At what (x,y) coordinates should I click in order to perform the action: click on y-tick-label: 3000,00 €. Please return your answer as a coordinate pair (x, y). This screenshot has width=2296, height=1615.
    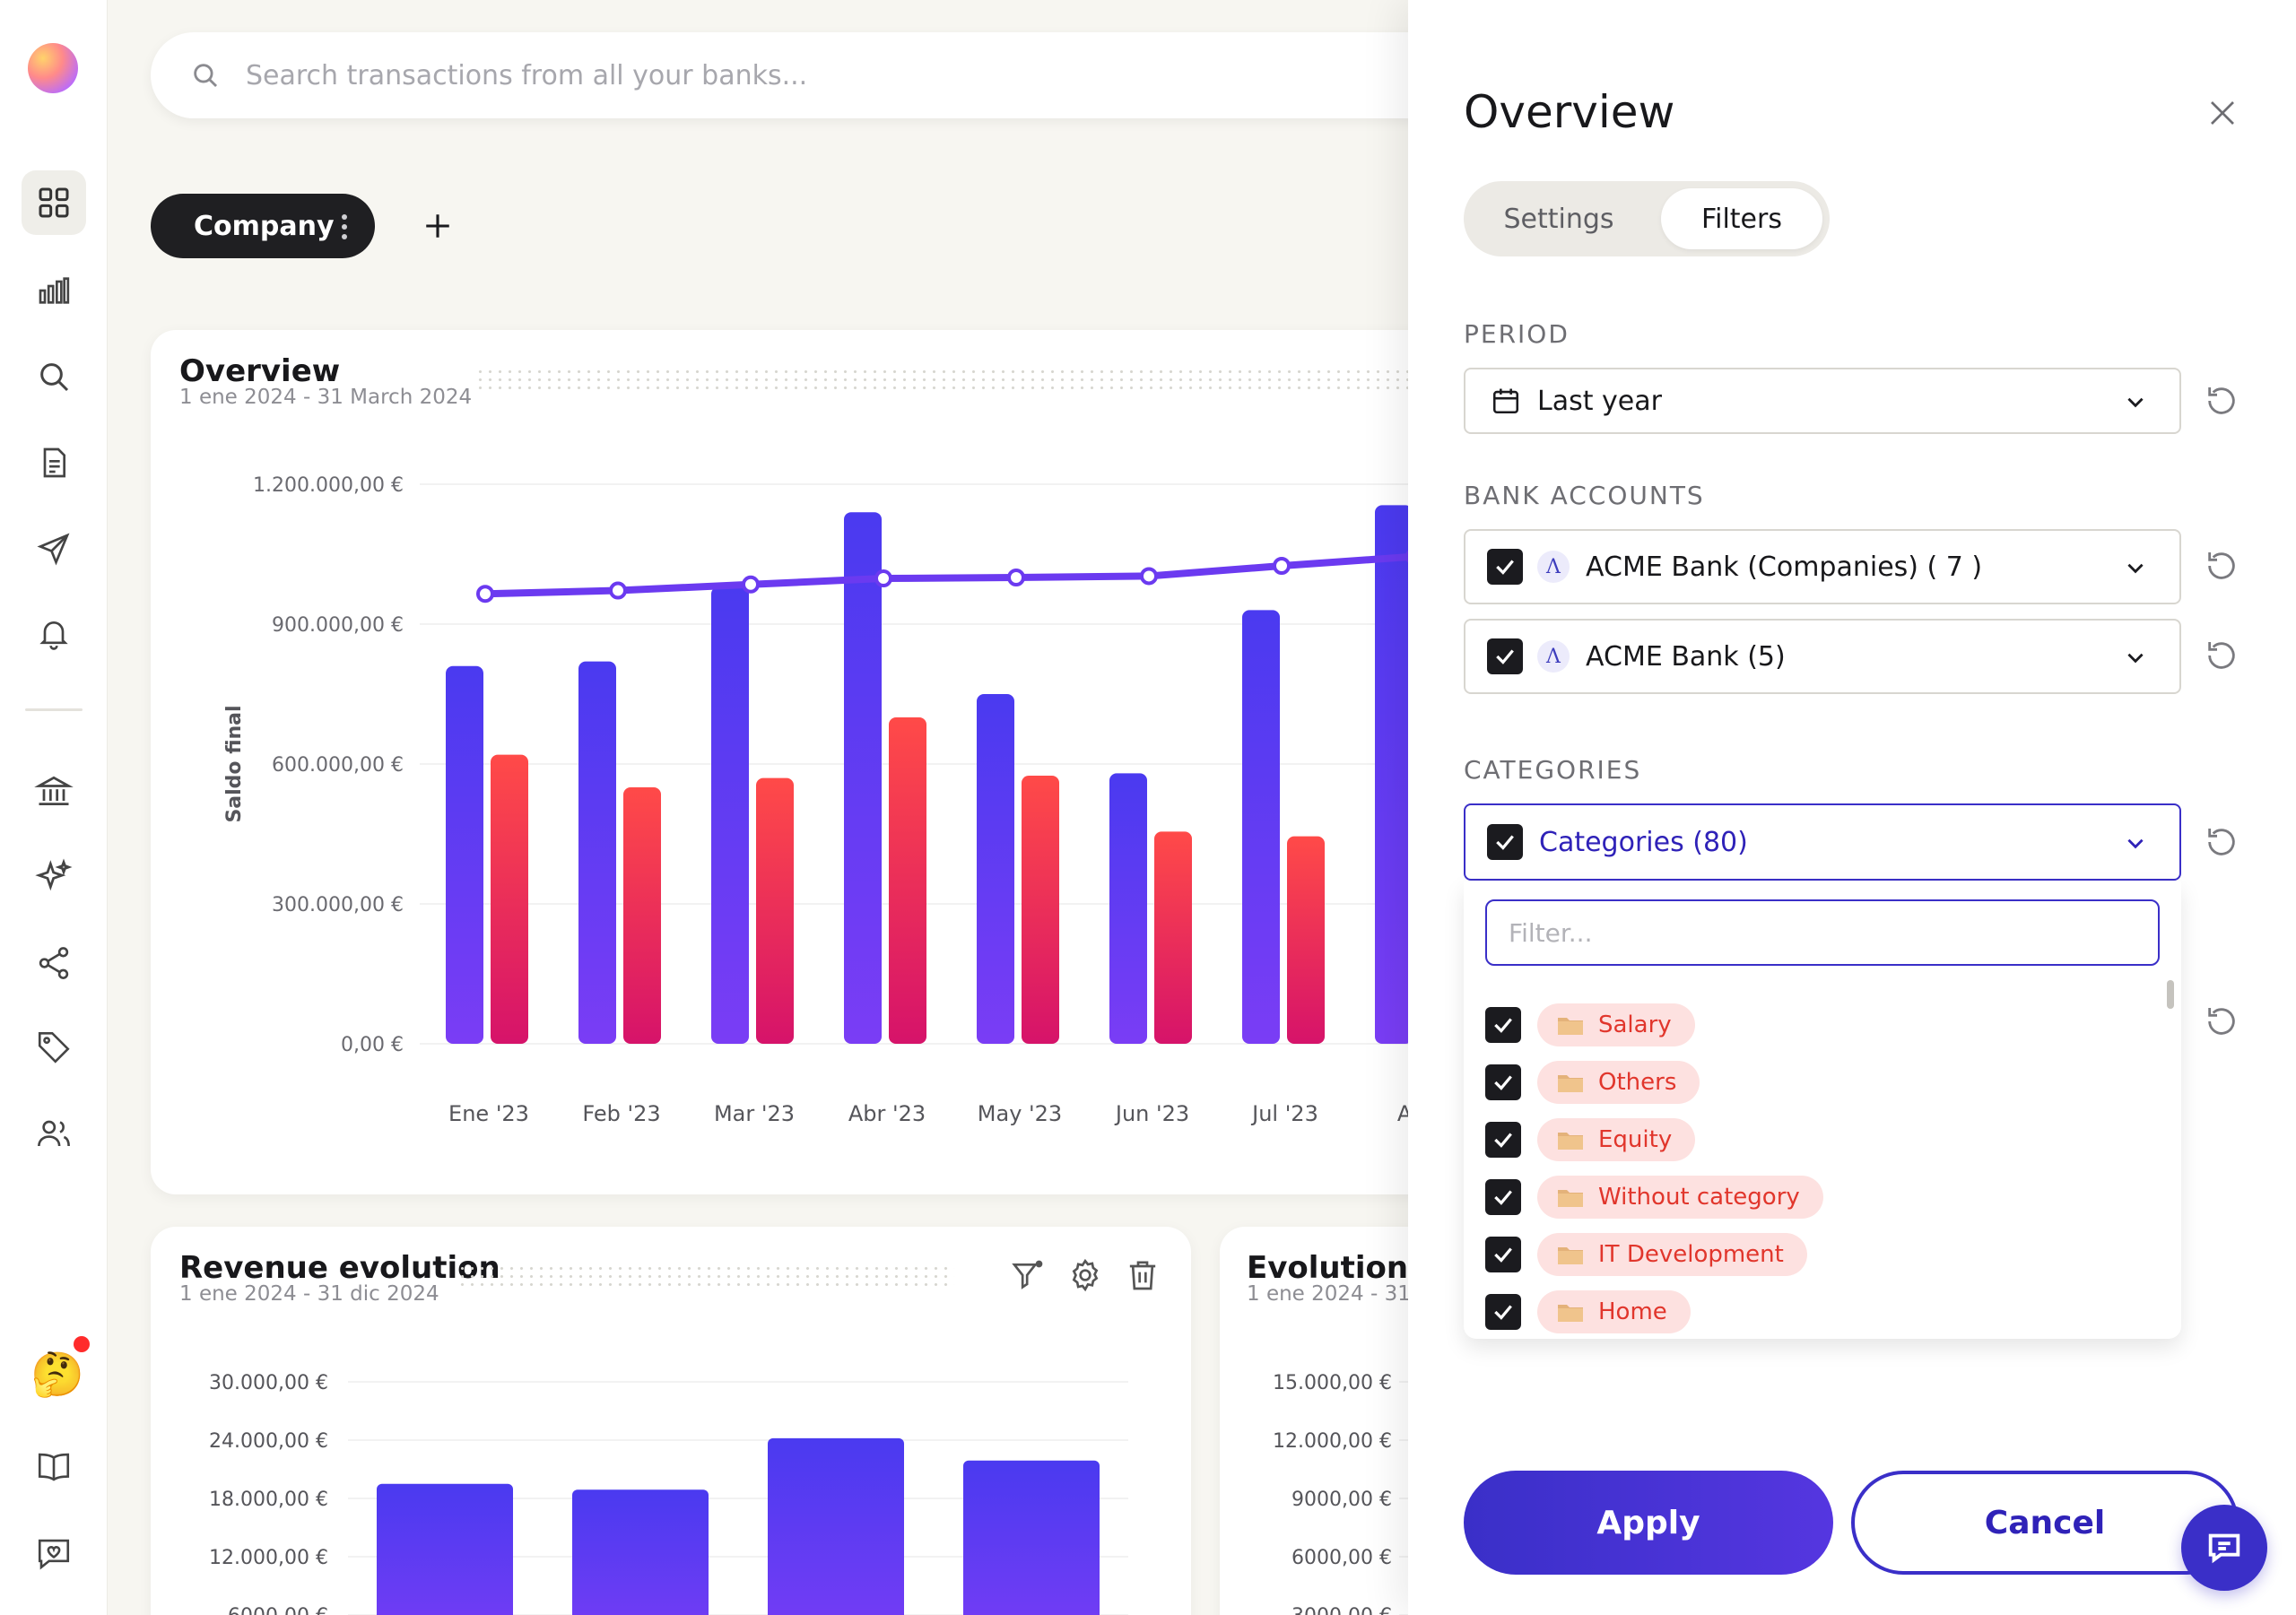
    Looking at the image, I should click on (1342, 1610).